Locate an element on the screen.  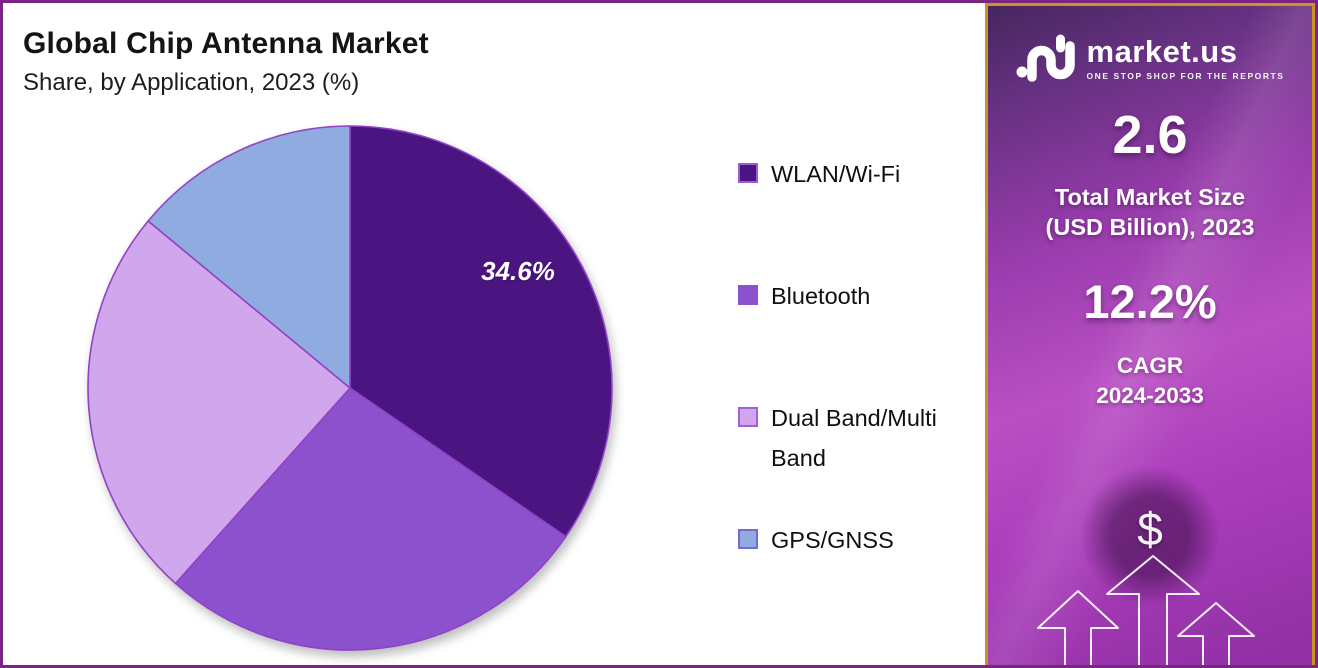
dollar-icon: $ is located at coordinates (1150, 529).